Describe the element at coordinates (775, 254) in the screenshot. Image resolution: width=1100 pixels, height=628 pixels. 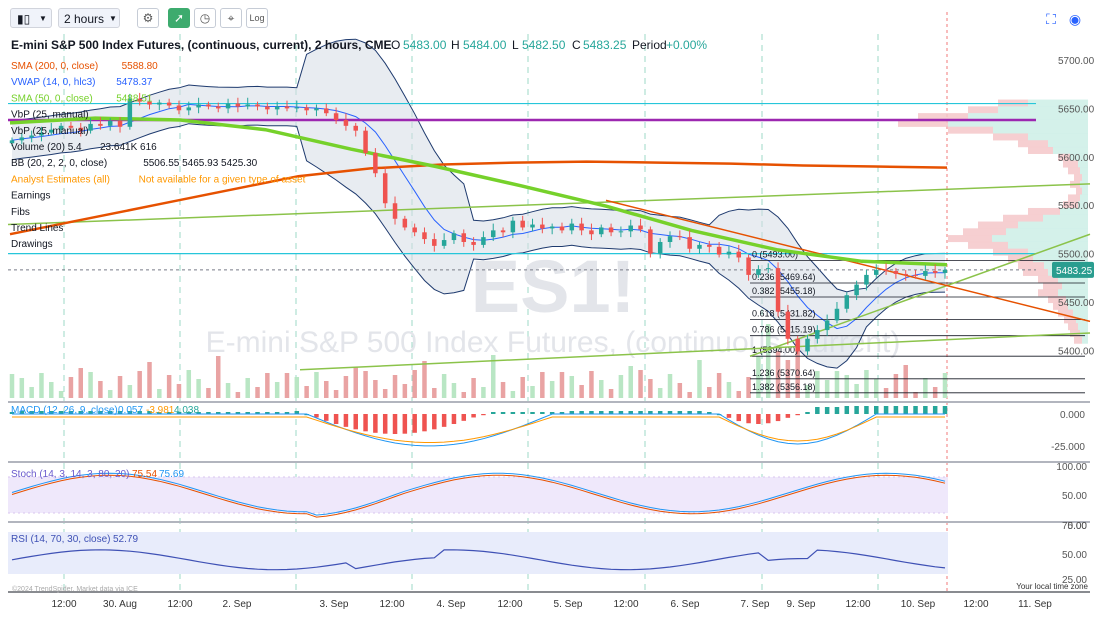
I see `fib-level-label: 0 (5493.00)` at that location.